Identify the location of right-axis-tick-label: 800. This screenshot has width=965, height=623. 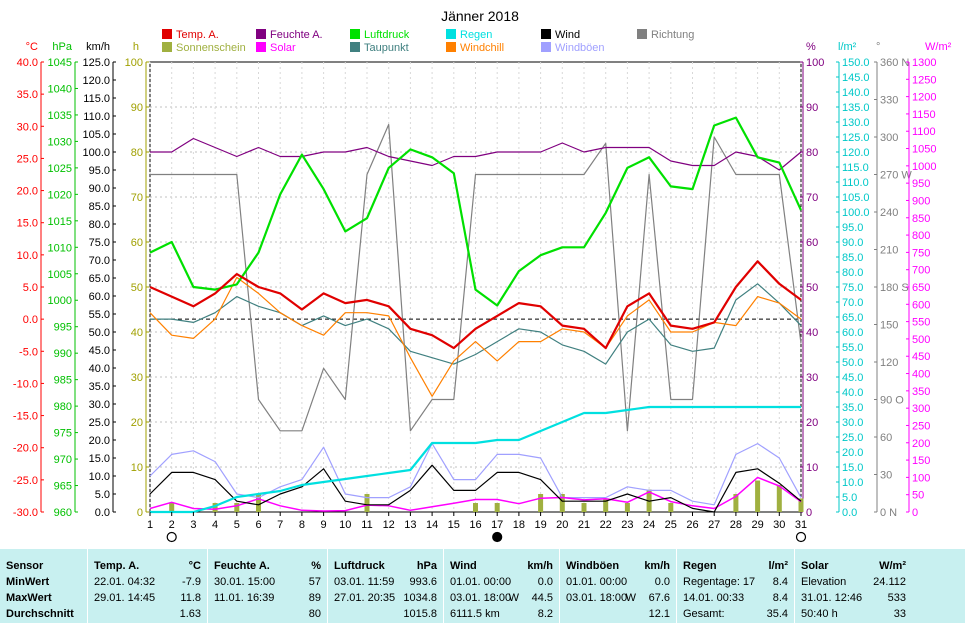
(921, 236).